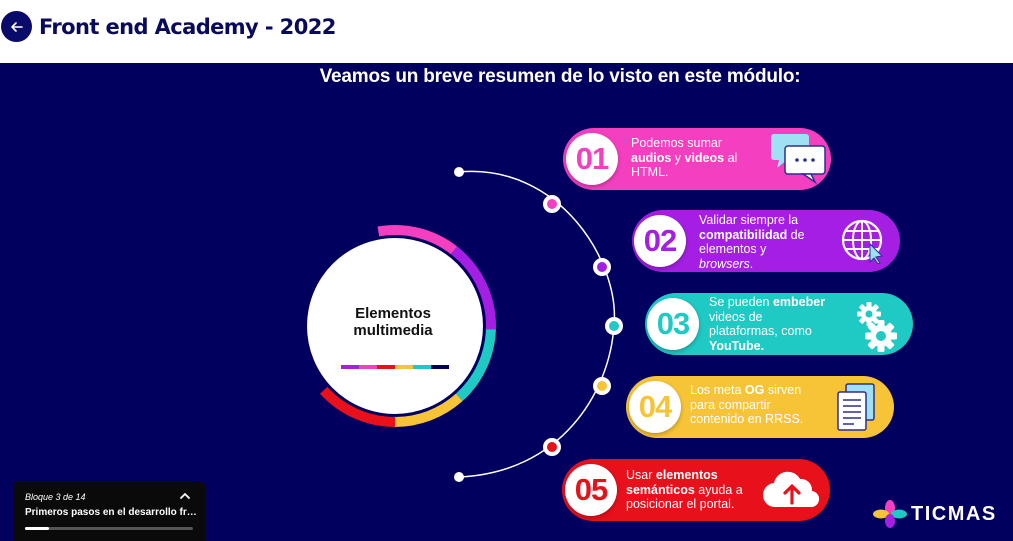 This screenshot has width=1013, height=541. What do you see at coordinates (798, 161) in the screenshot?
I see `chat-bubbles-icon` at bounding box center [798, 161].